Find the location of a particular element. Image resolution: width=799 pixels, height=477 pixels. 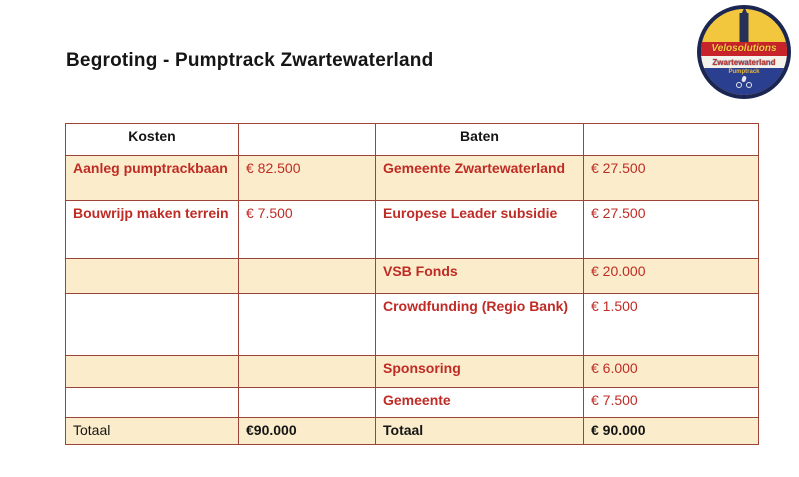

kosten-total-label: Totaal is located at coordinates (152, 431).